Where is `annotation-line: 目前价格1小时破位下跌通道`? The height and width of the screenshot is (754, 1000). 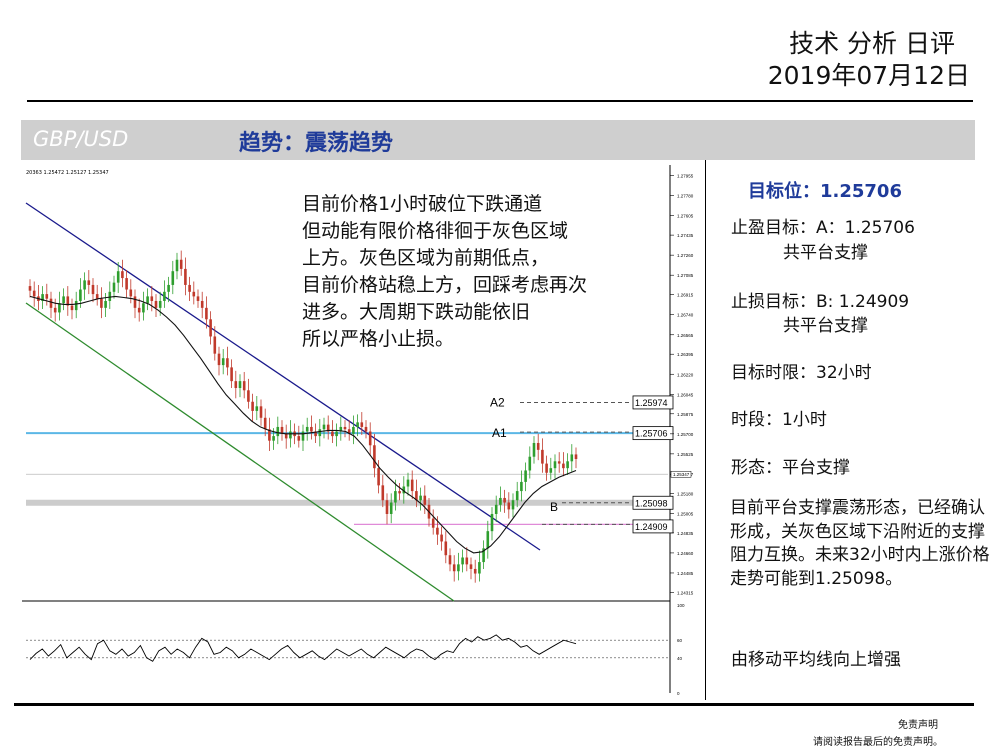 annotation-line: 目前价格1小时破位下跌通道 is located at coordinates (422, 204).